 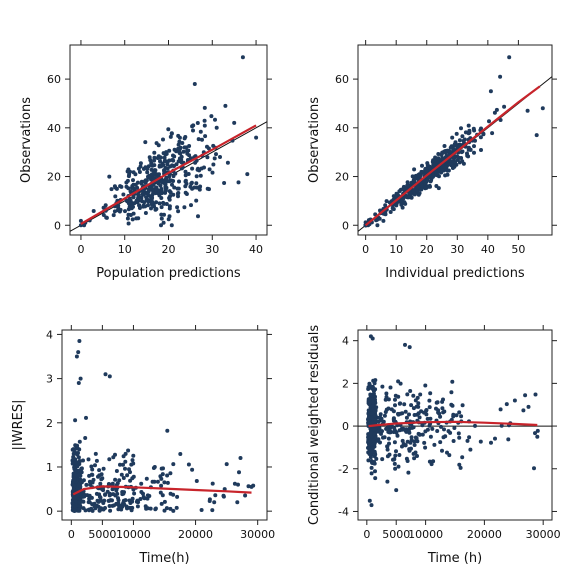 What do you see at coordinates (343, 511) in the screenshot?
I see `y-tick-label: -4` at bounding box center [343, 511].